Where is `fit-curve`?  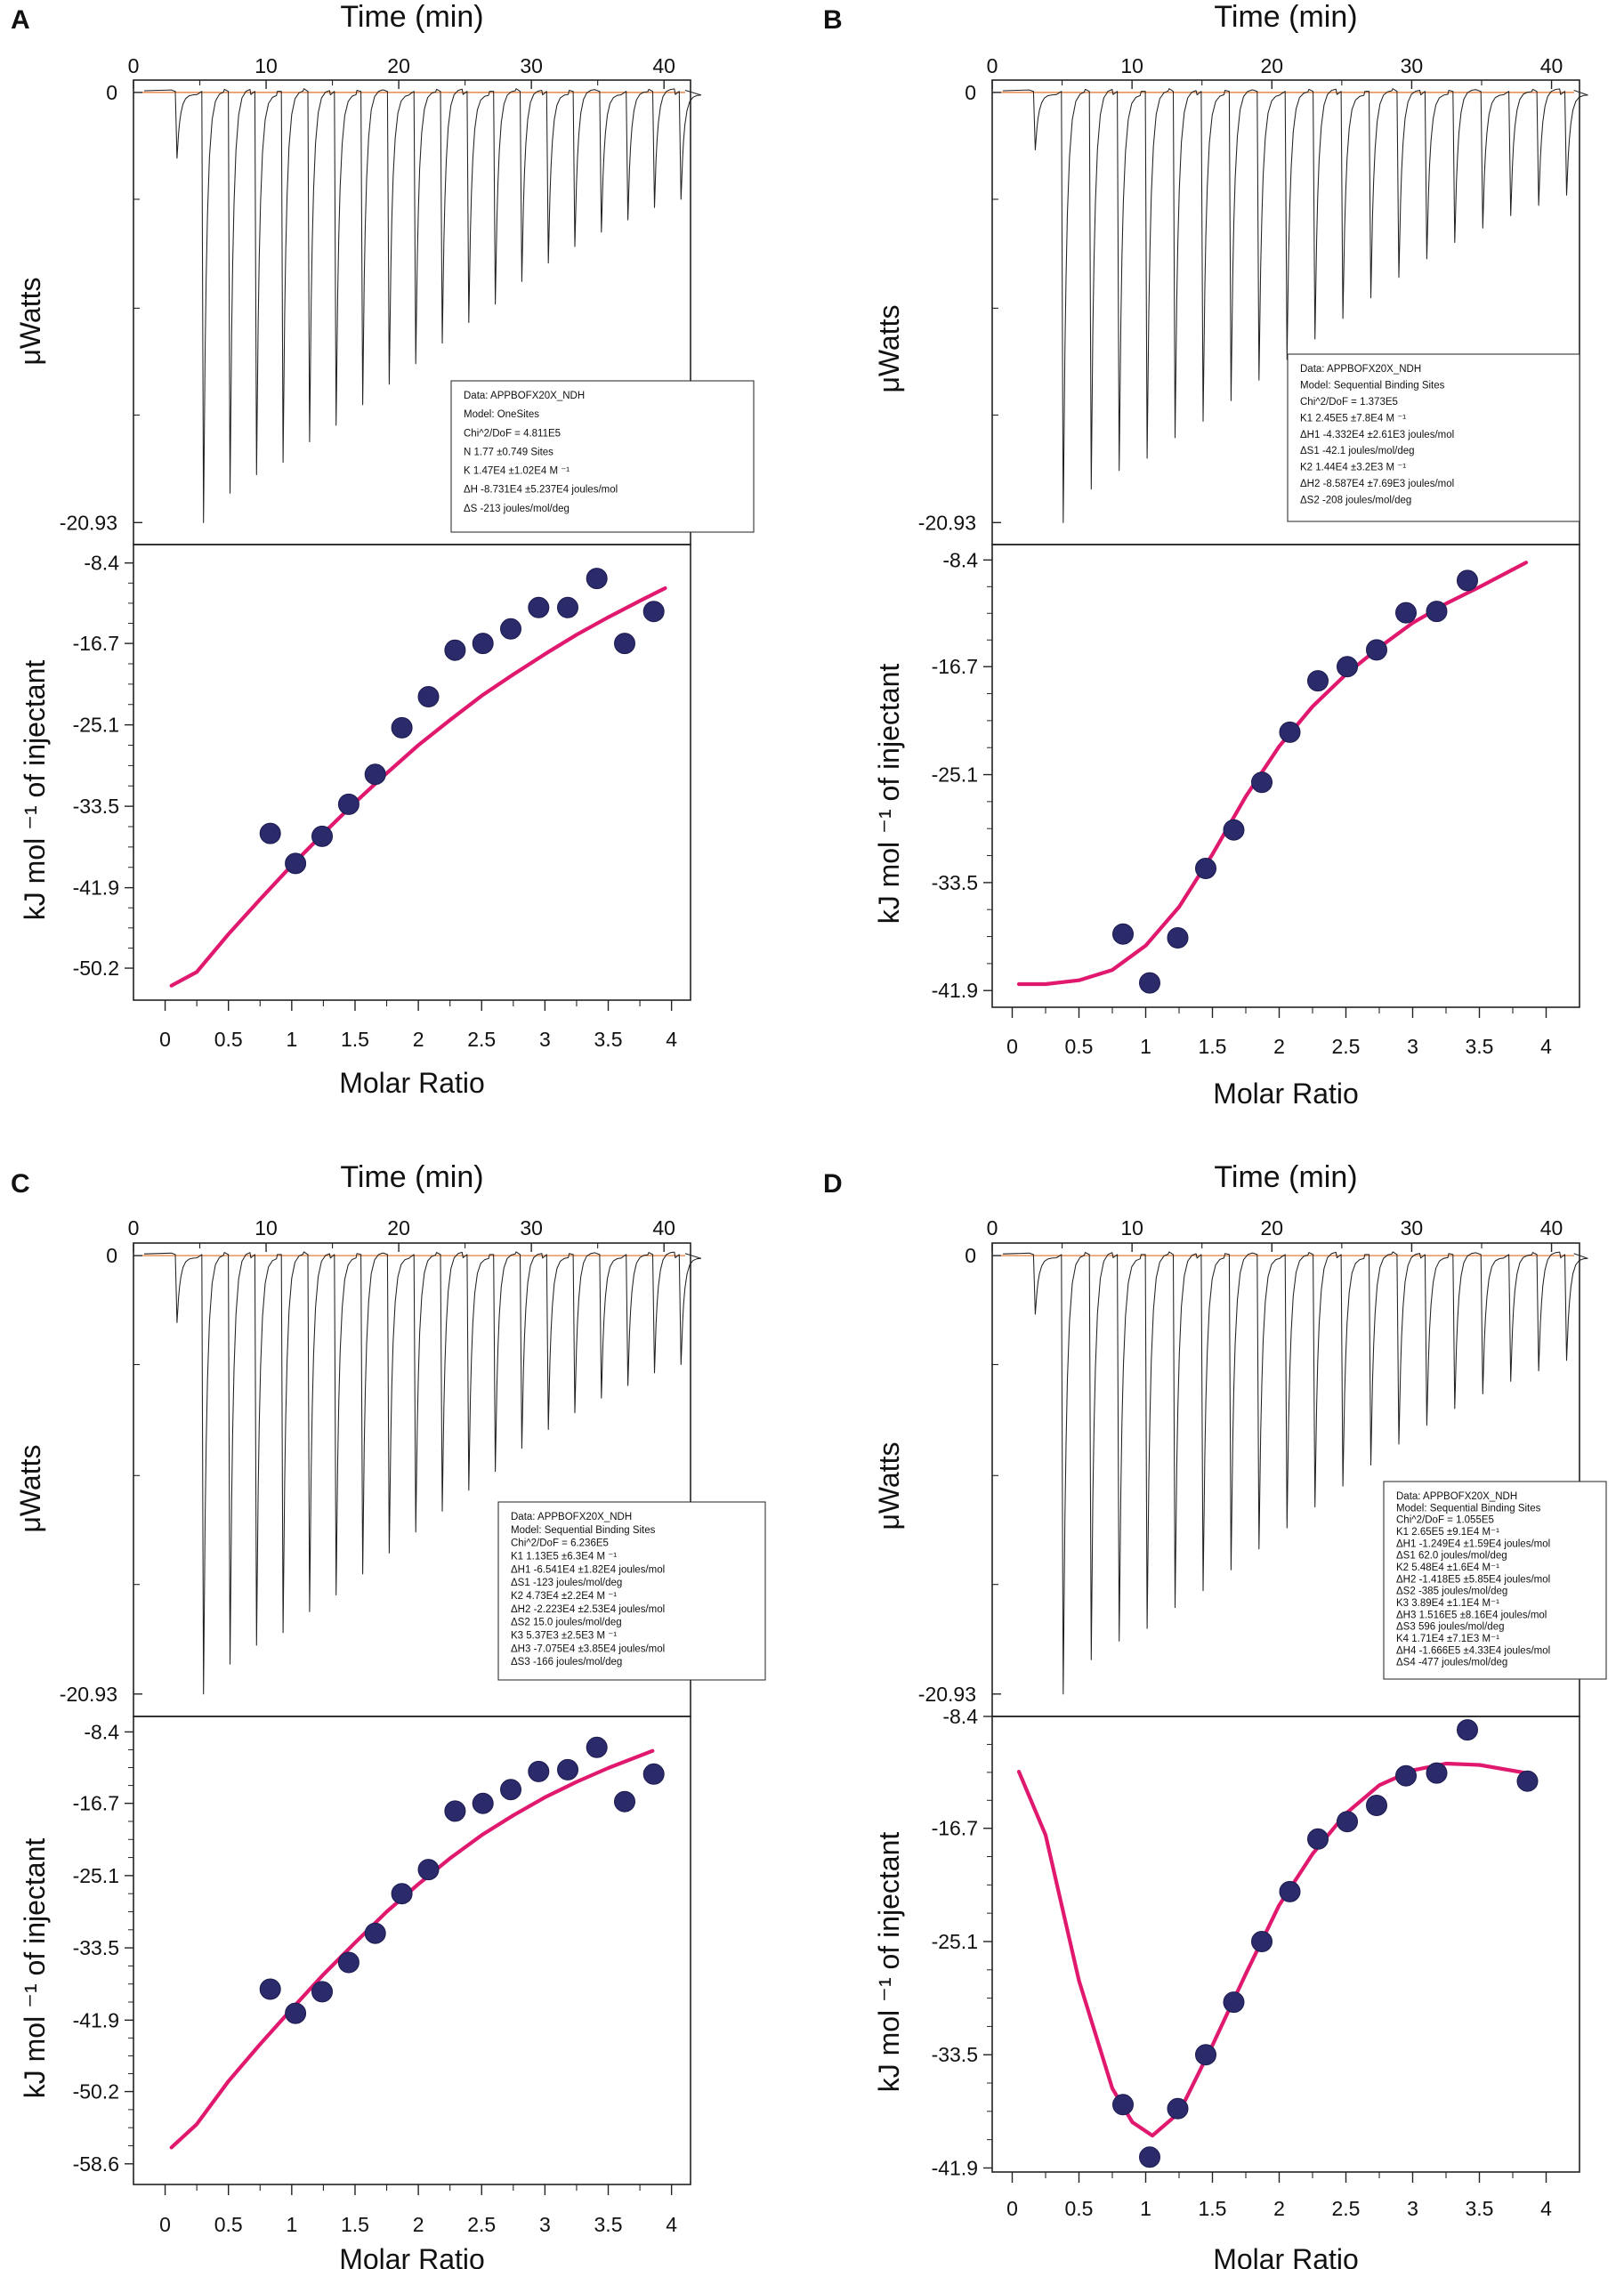 fit-curve is located at coordinates (1272, 774).